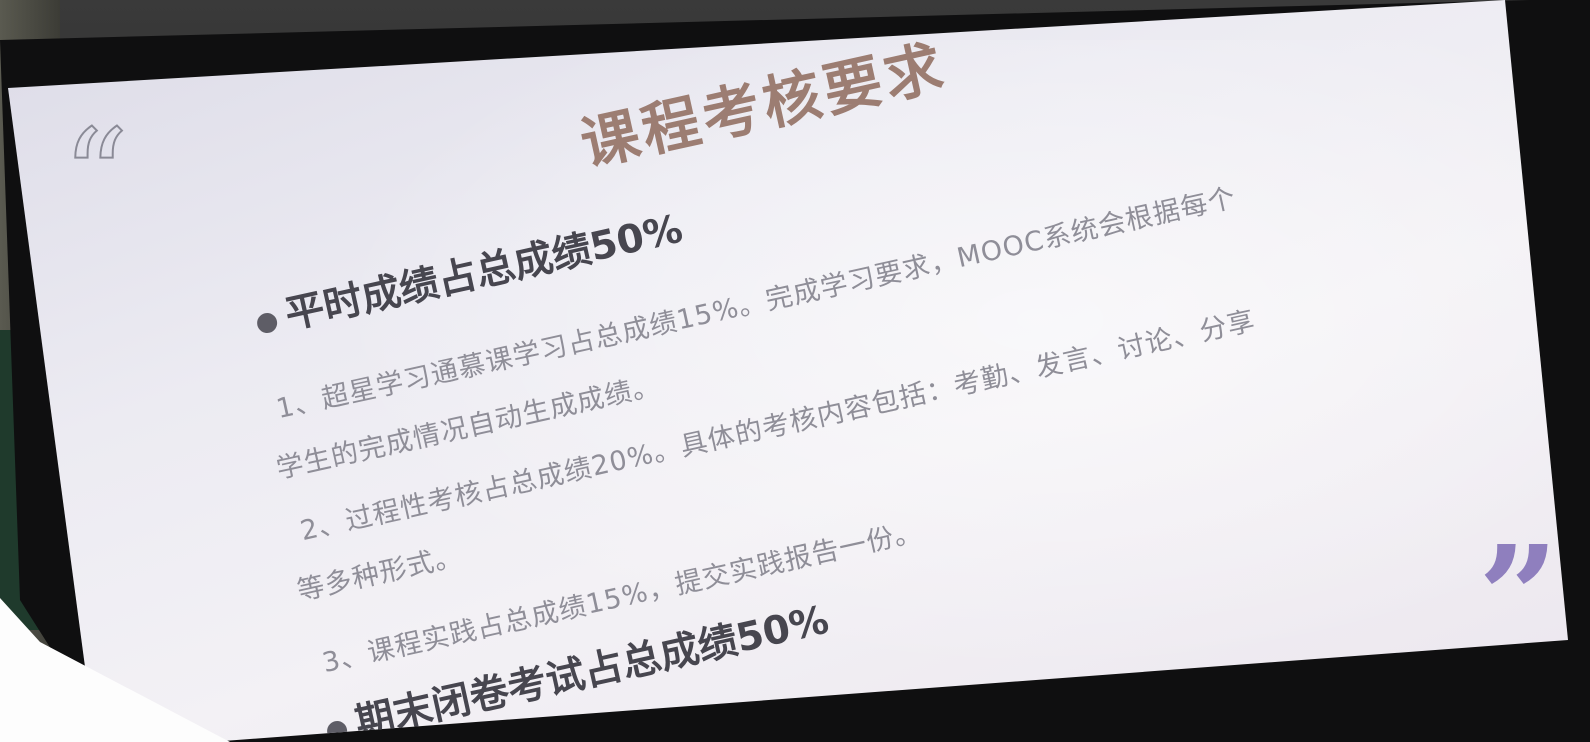 Image resolution: width=1590 pixels, height=742 pixels. What do you see at coordinates (95, 177) in the screenshot?
I see `open-quote-outline-icon: “` at bounding box center [95, 177].